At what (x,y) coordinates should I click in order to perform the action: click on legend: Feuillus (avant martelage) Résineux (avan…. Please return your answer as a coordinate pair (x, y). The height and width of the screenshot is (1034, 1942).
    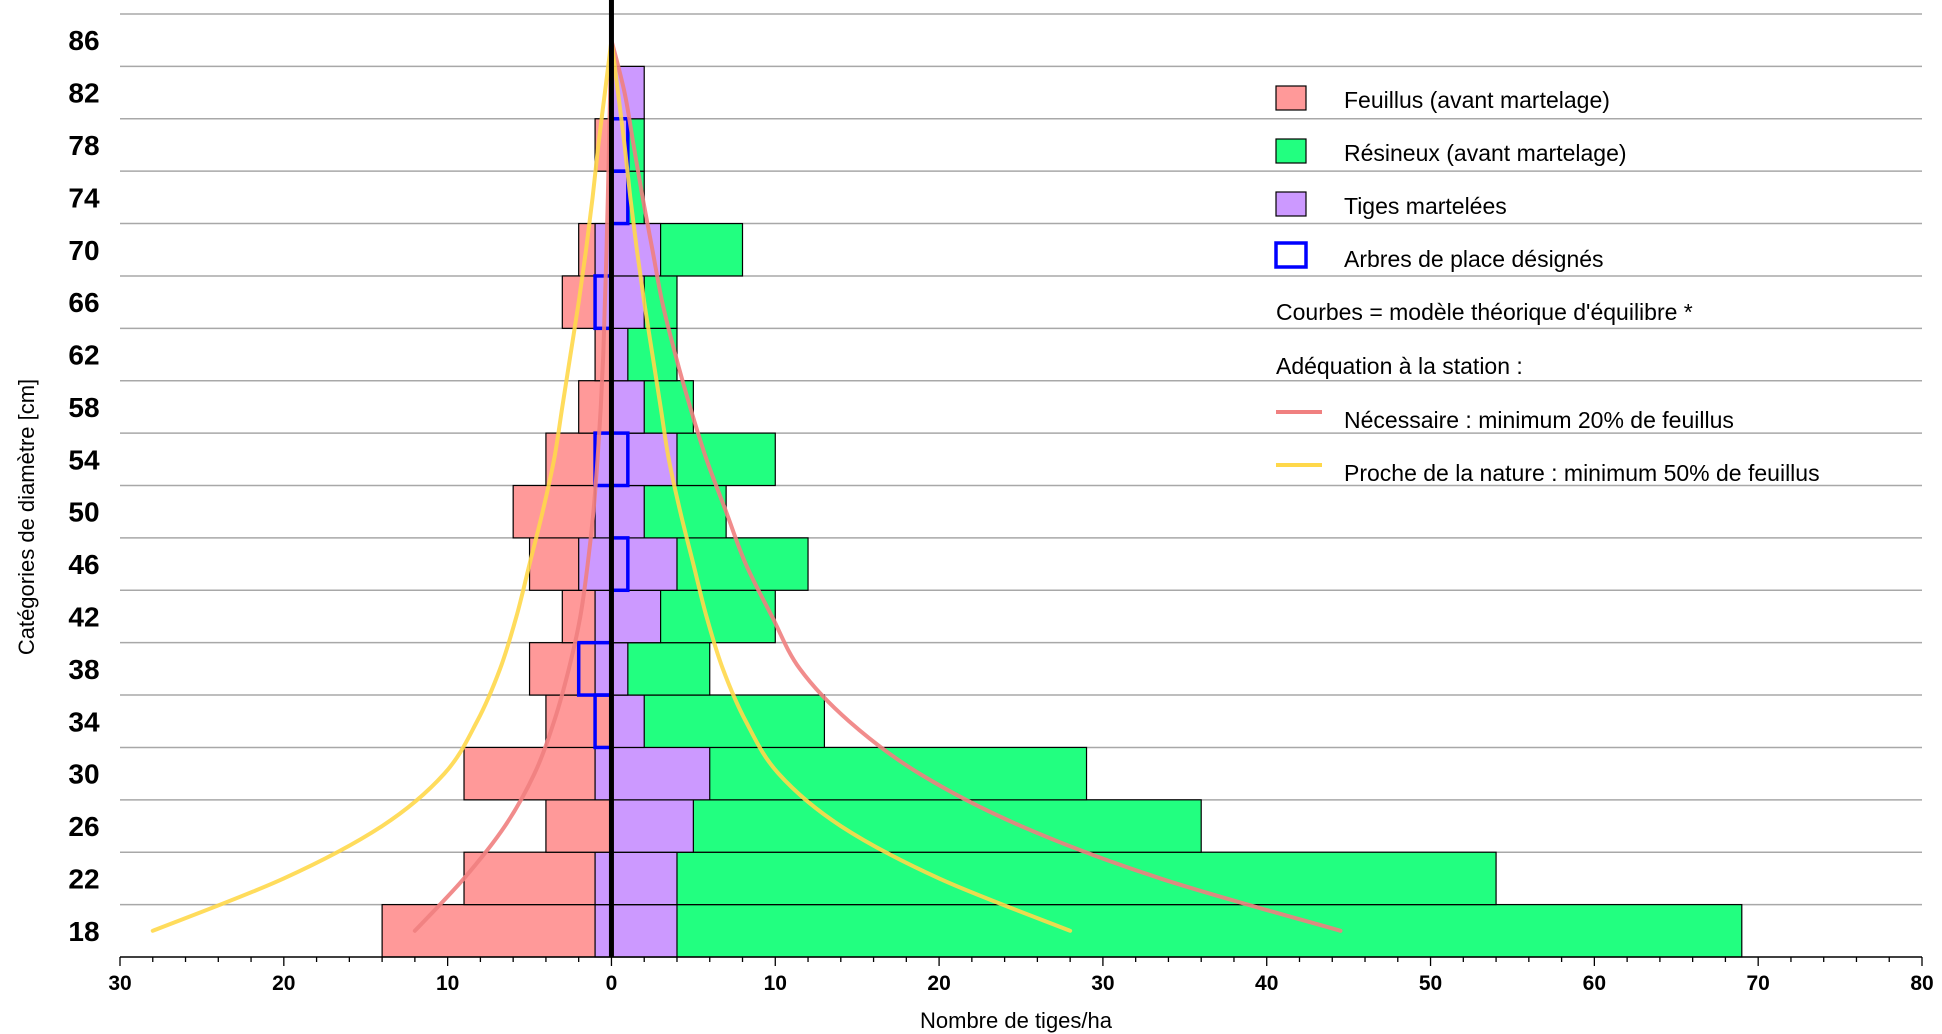
    Looking at the image, I should click on (1547, 285).